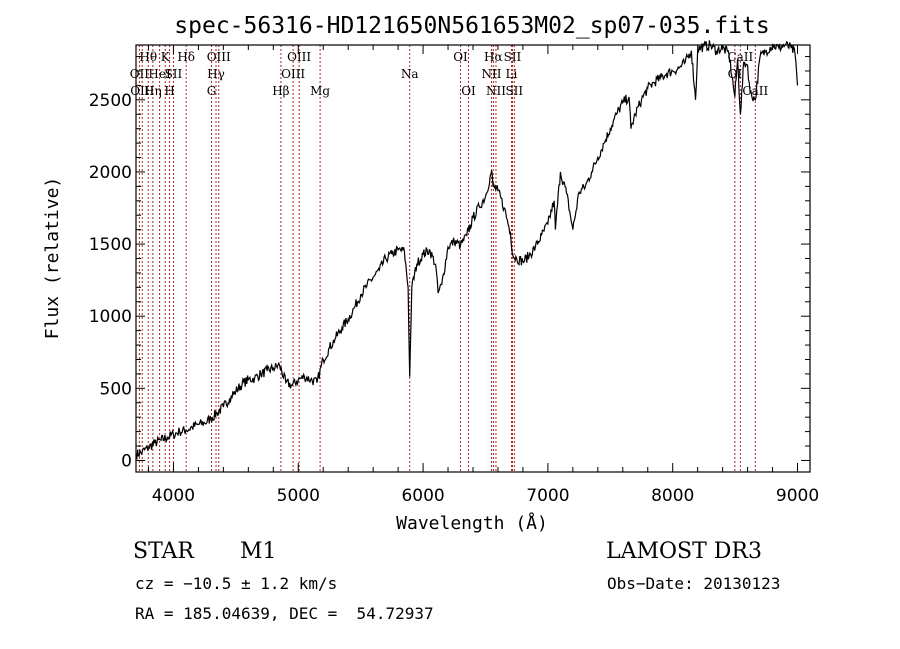  I want to click on spectral-line-label: OII, so click(140, 74).